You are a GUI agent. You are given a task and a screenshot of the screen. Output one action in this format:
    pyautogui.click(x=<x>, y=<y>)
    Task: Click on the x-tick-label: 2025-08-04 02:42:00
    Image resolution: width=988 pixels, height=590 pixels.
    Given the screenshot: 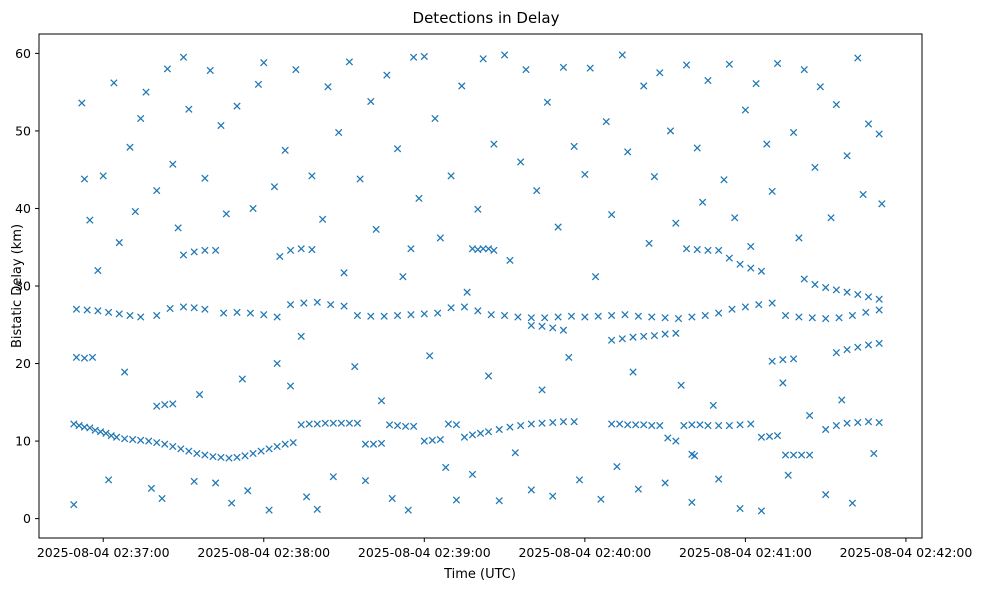 What is the action you would take?
    pyautogui.click(x=906, y=552)
    